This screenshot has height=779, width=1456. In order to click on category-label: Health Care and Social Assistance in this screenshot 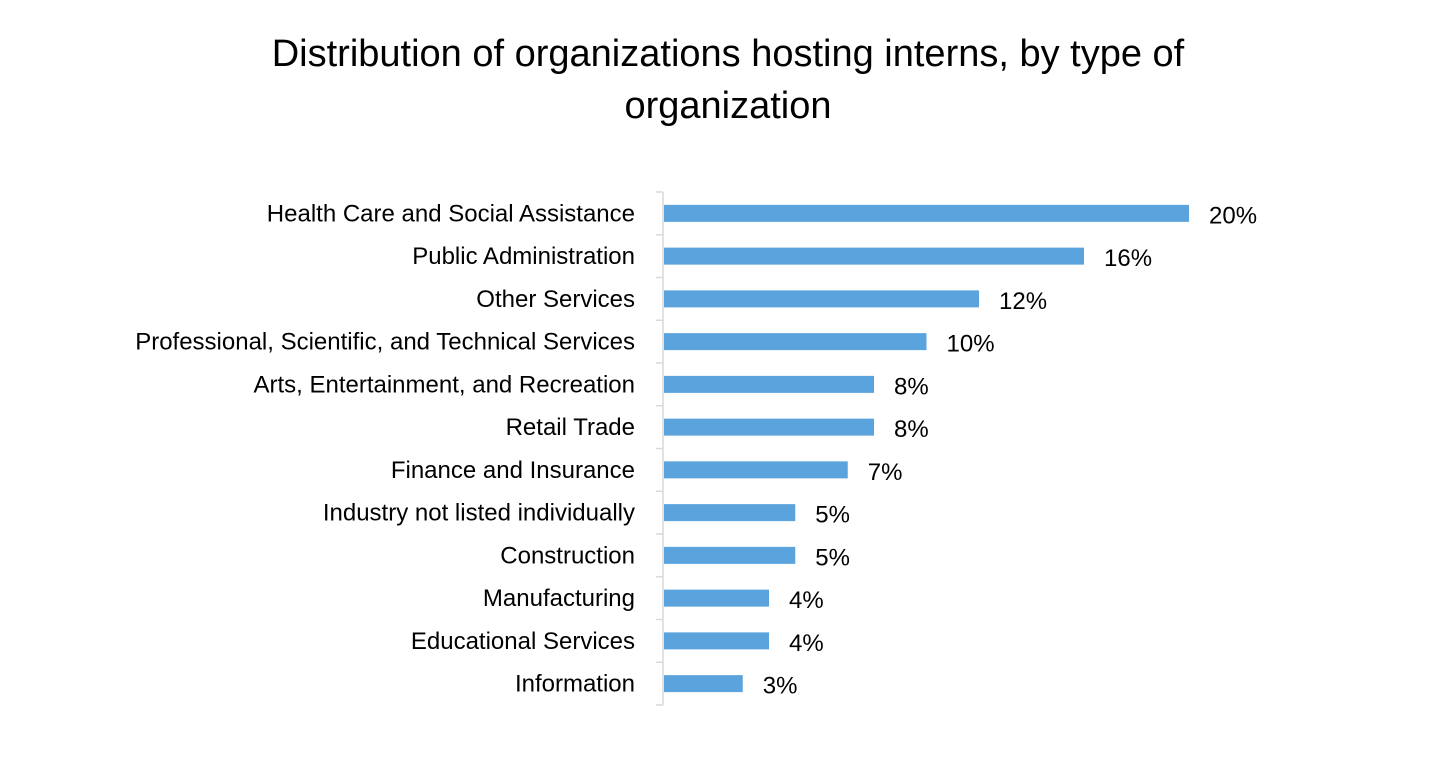, I will do `click(451, 213)`.